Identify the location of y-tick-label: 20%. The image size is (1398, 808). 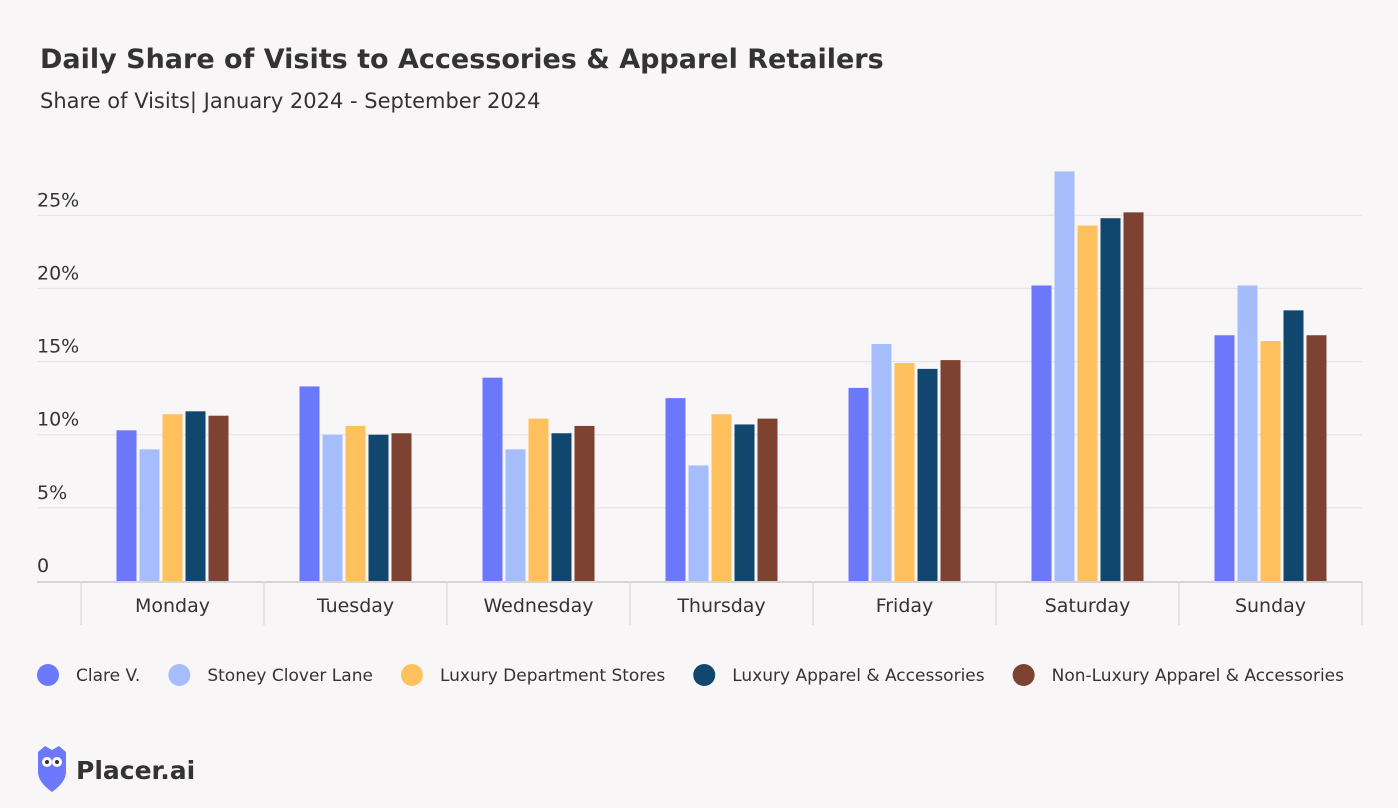
(58, 273).